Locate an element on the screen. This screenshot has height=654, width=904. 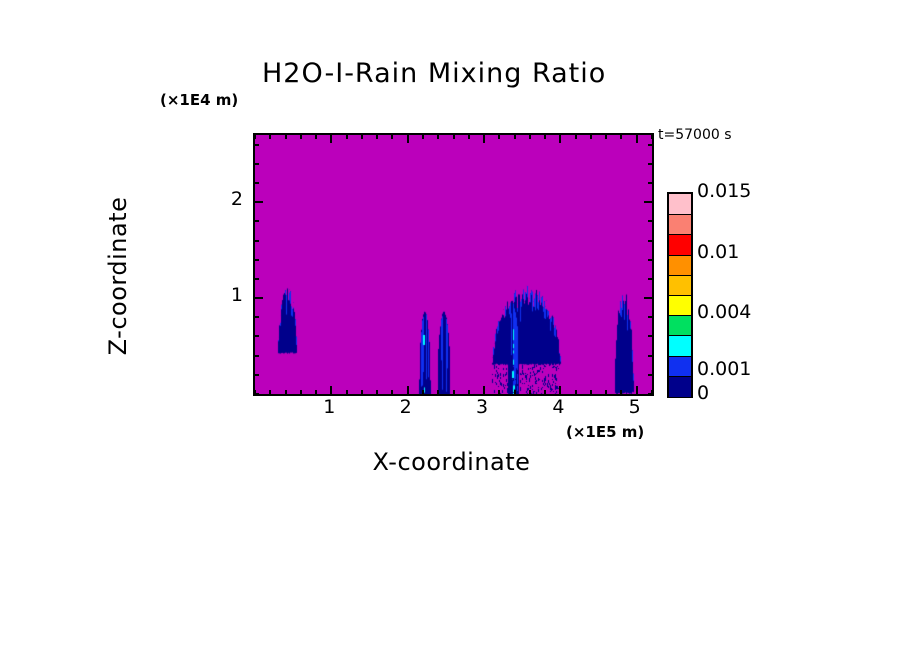
x-axis-unit-label: (×1E5 m) is located at coordinates (605, 432).